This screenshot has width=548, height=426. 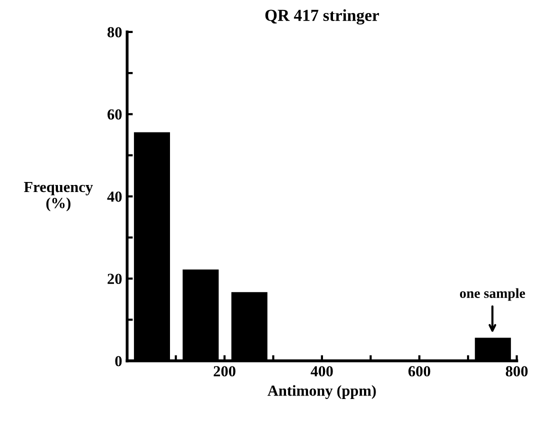 I want to click on y-tick-label: 20, so click(x=115, y=279).